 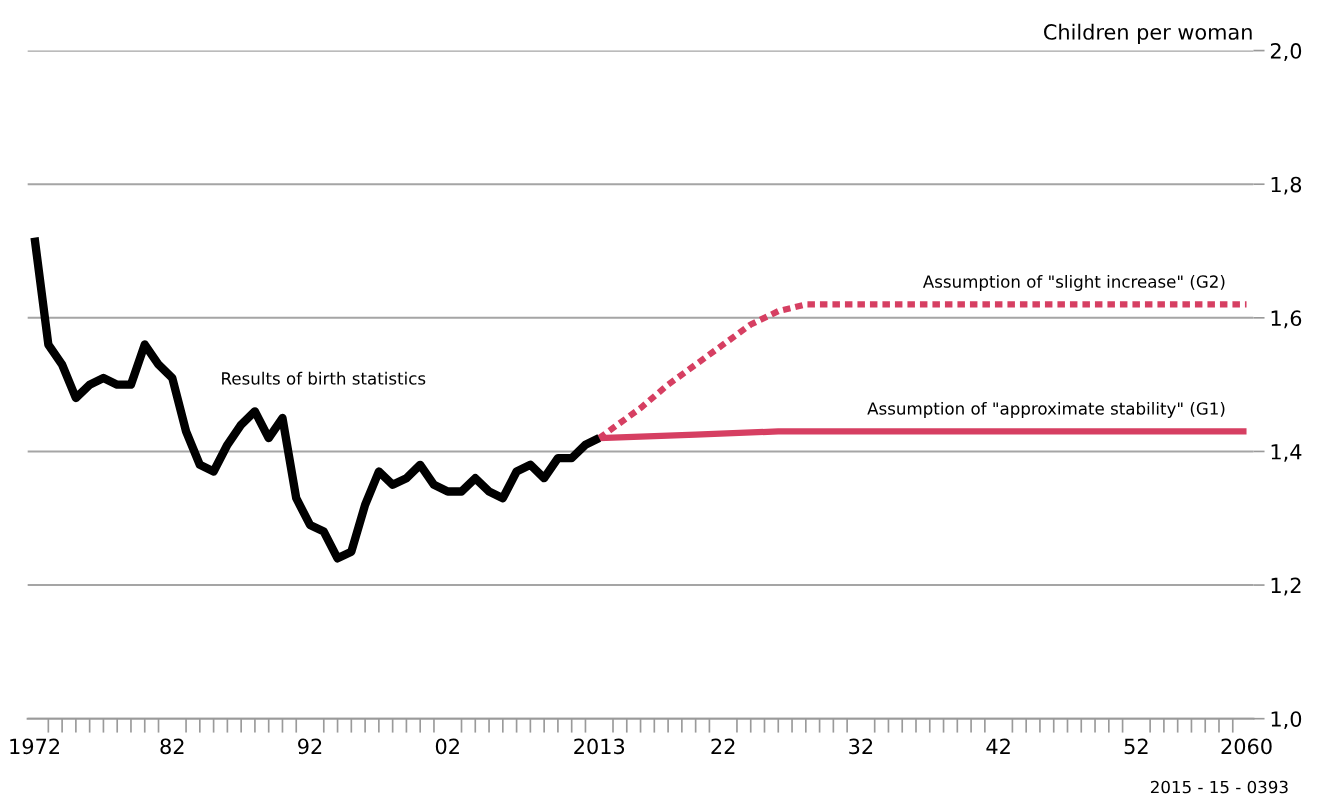 I want to click on y-tick-label: 1,8, so click(x=1286, y=185).